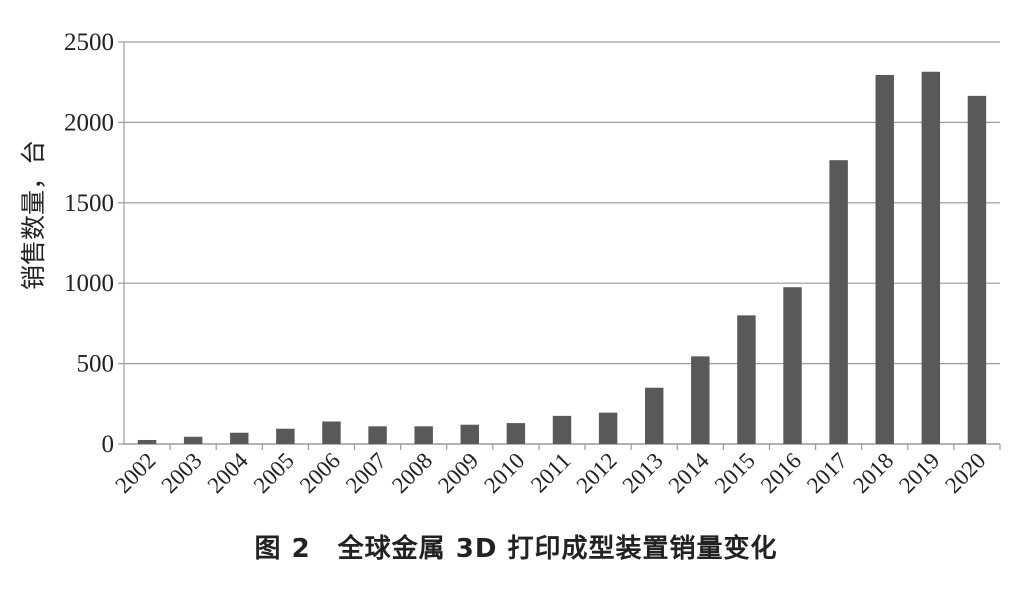 This screenshot has width=1032, height=590. What do you see at coordinates (735, 473) in the screenshot?
I see `x-tick-label: 2015` at bounding box center [735, 473].